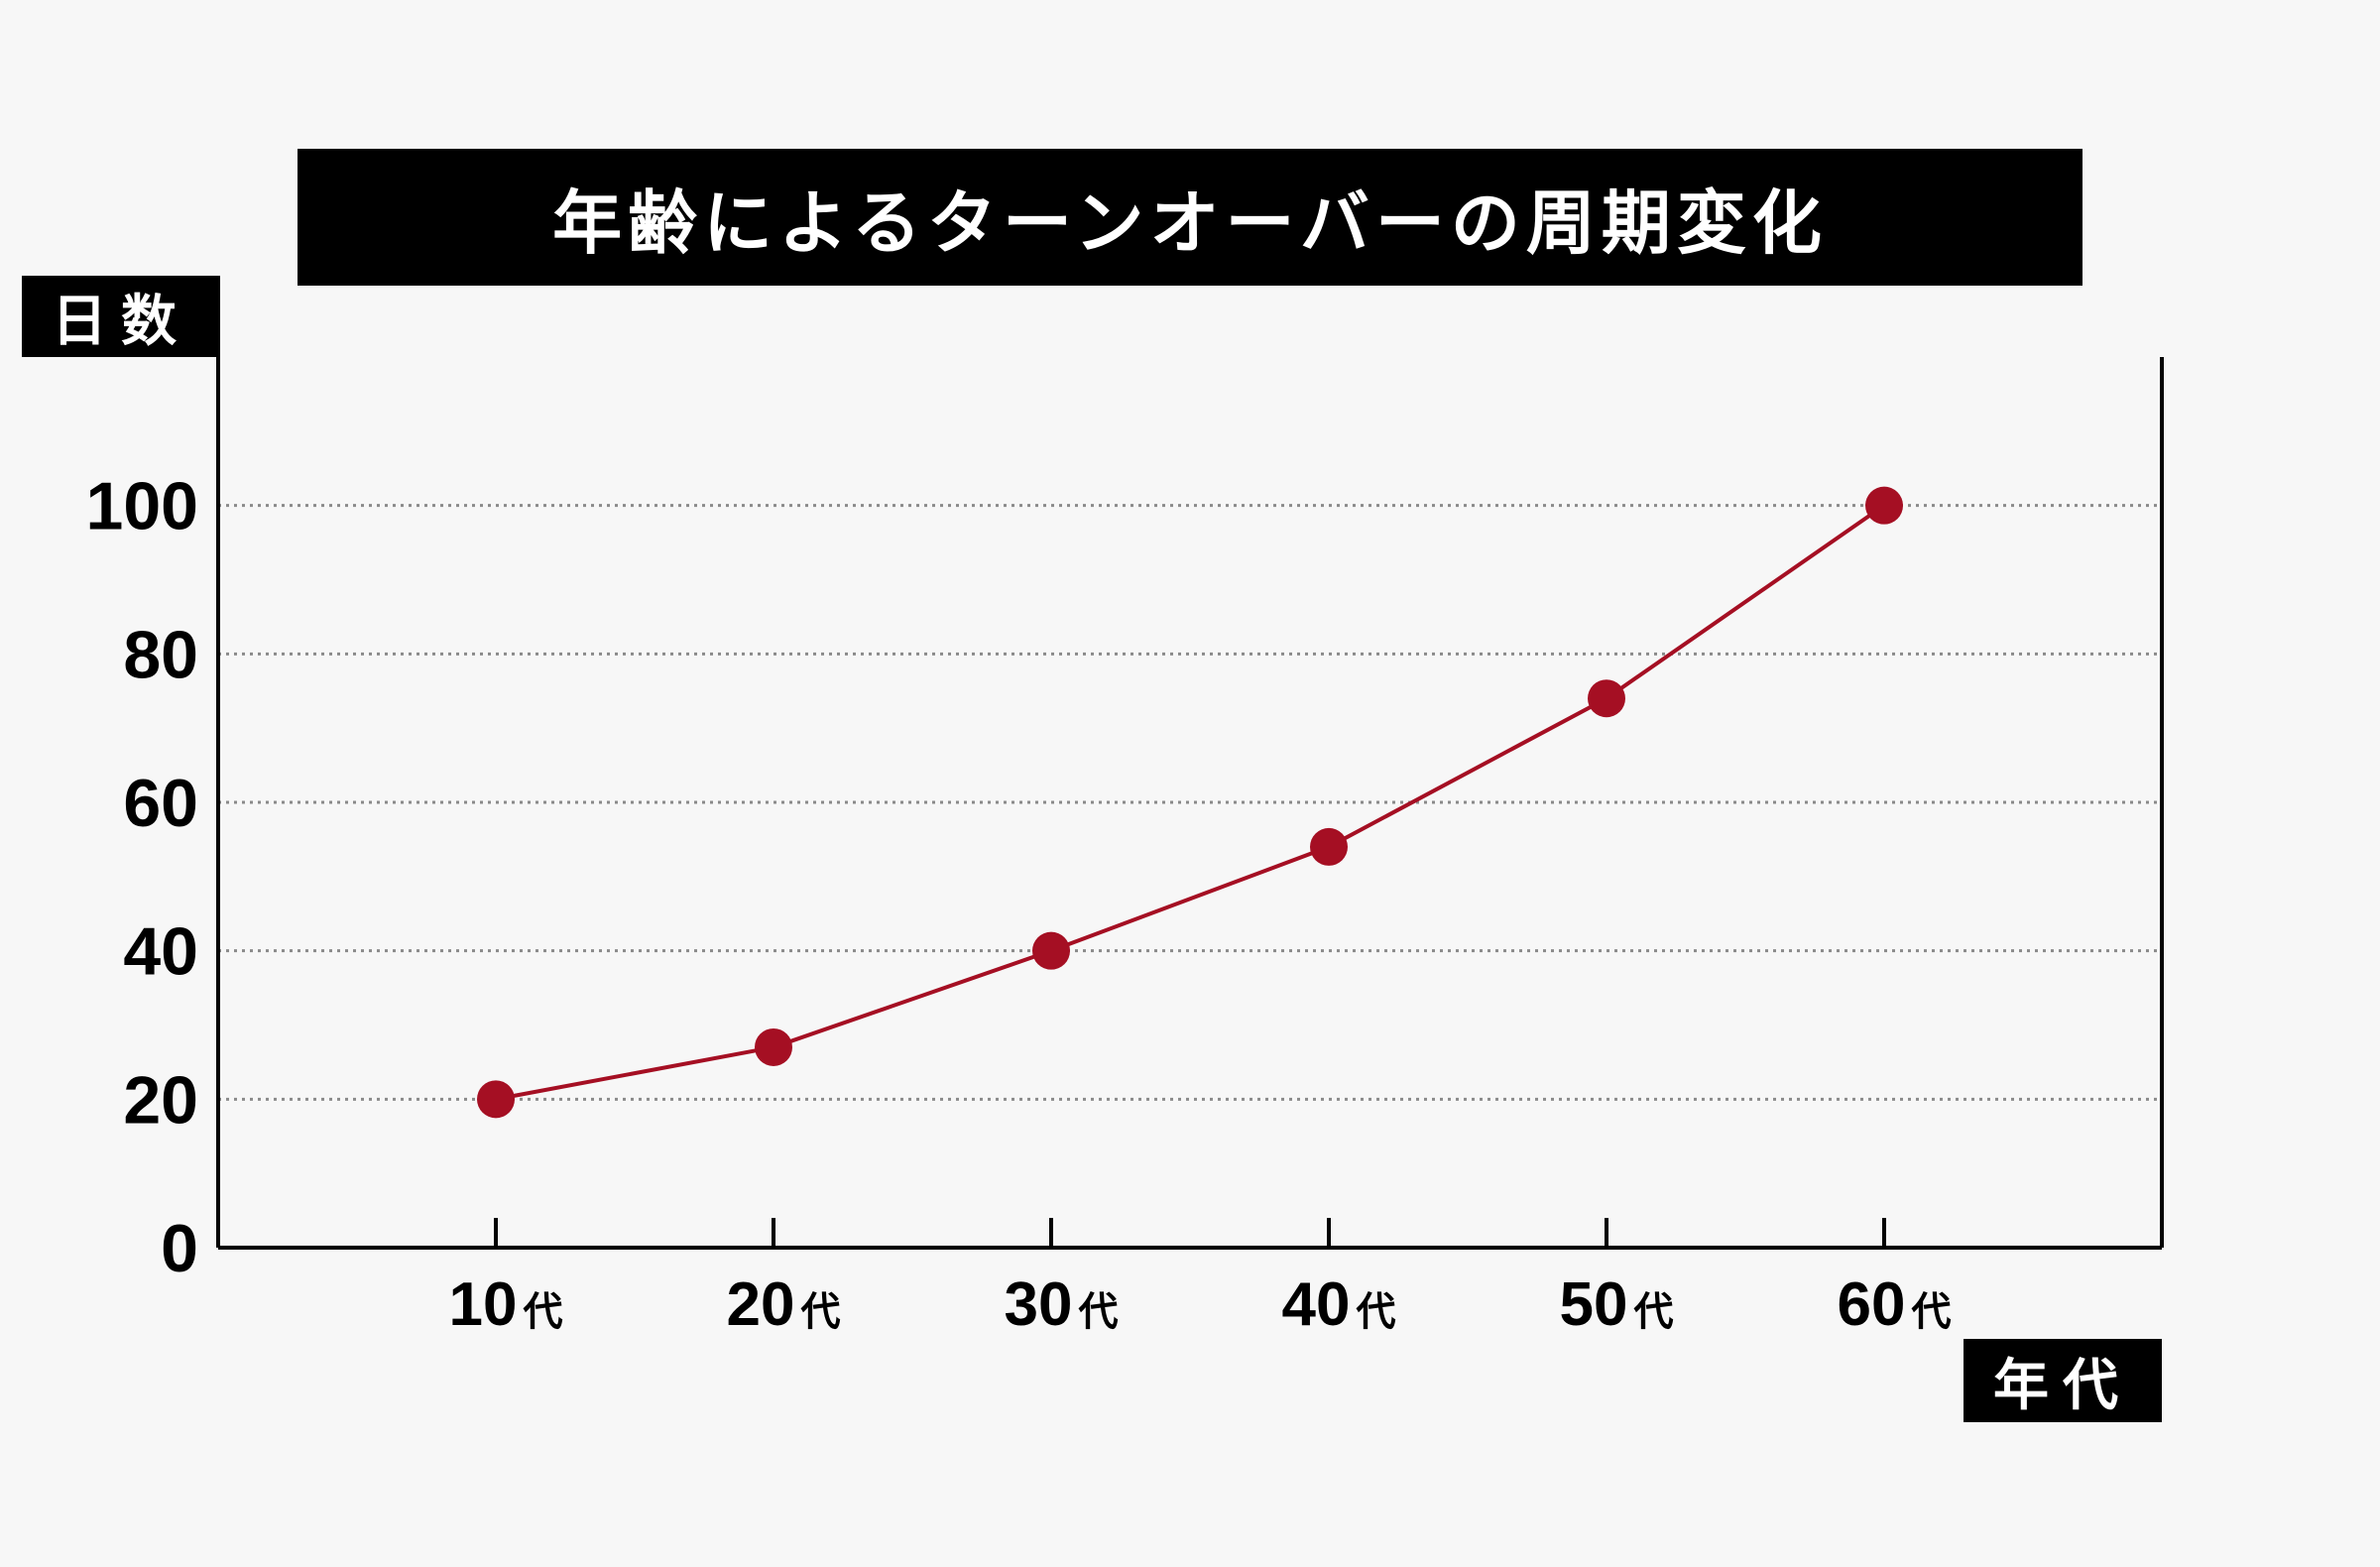 Image resolution: width=2380 pixels, height=1567 pixels. What do you see at coordinates (160, 1100) in the screenshot?
I see `y-tick-label: 20` at bounding box center [160, 1100].